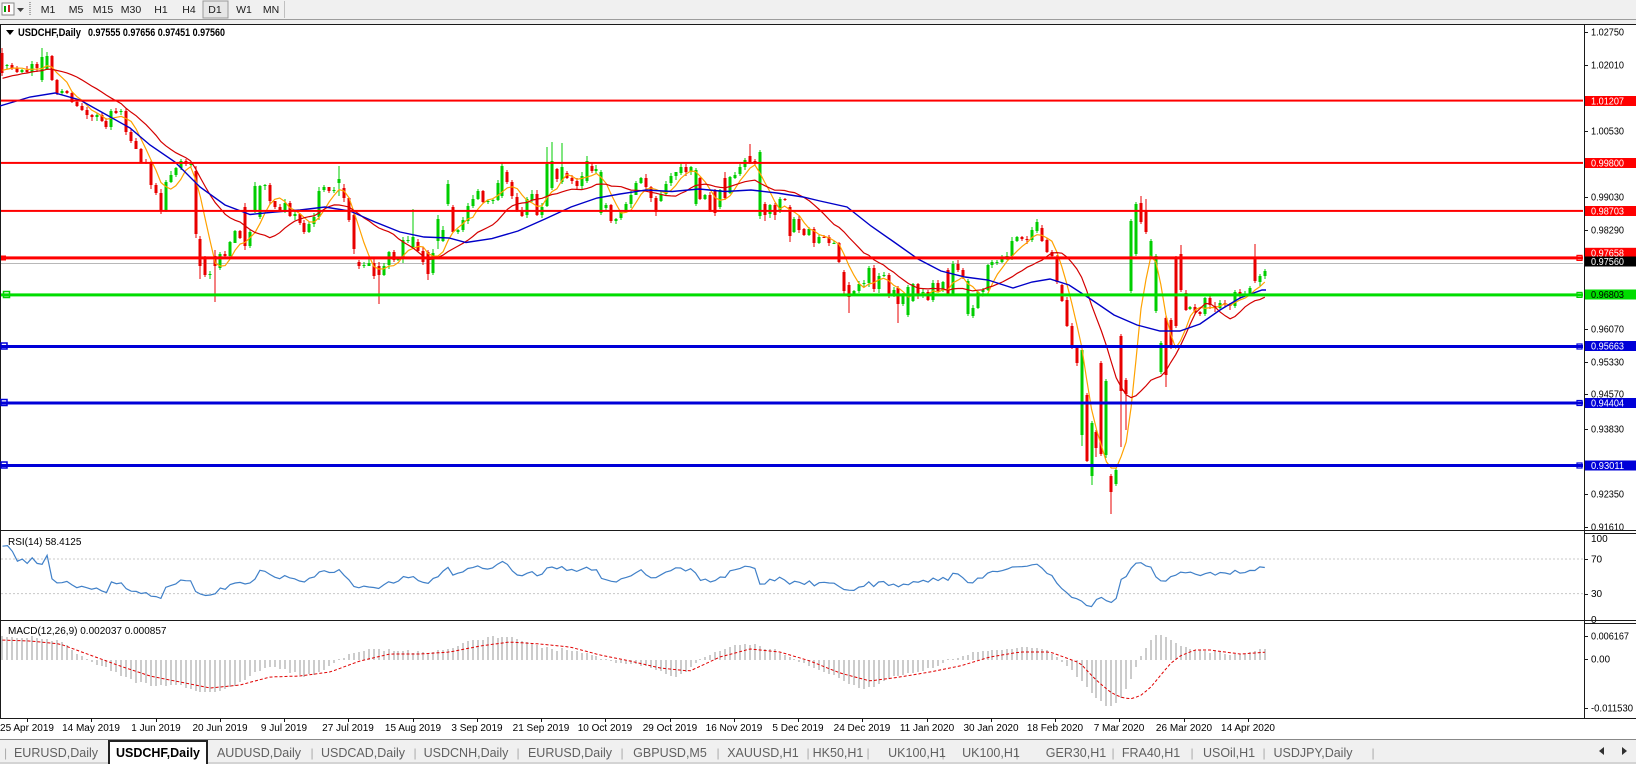  I want to click on svg-text: 29 Oct 2019, so click(670, 728).